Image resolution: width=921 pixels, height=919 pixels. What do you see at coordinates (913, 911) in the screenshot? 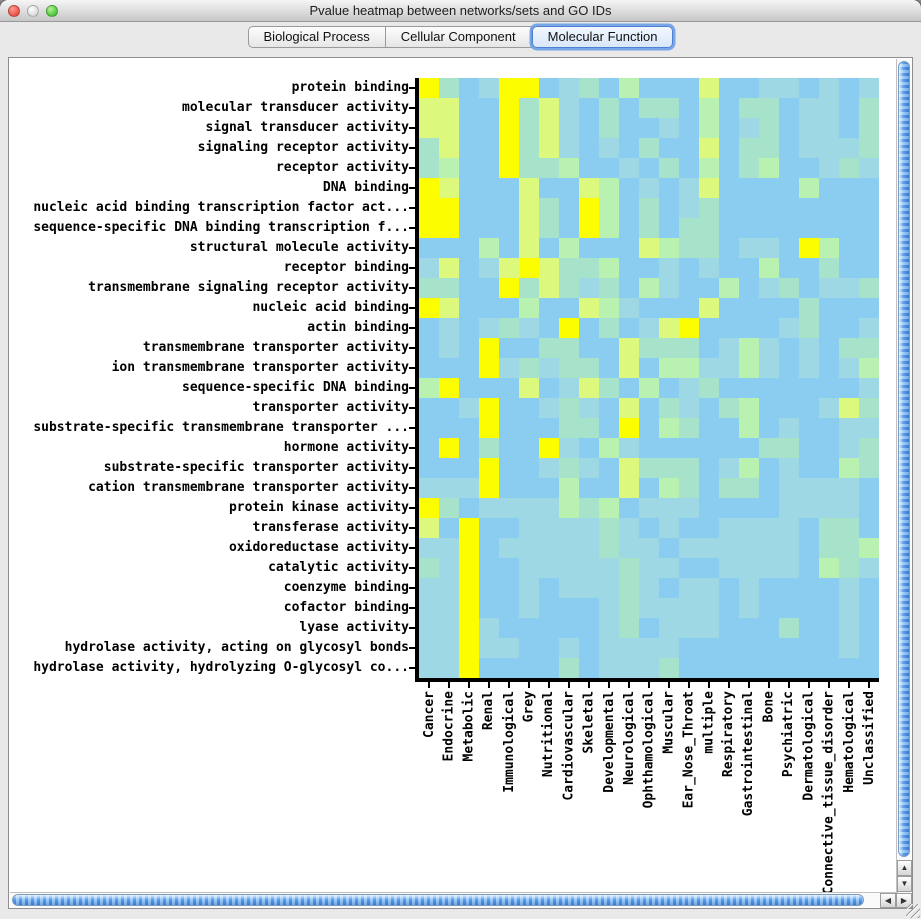
I see `resize-grip-icon` at bounding box center [913, 911].